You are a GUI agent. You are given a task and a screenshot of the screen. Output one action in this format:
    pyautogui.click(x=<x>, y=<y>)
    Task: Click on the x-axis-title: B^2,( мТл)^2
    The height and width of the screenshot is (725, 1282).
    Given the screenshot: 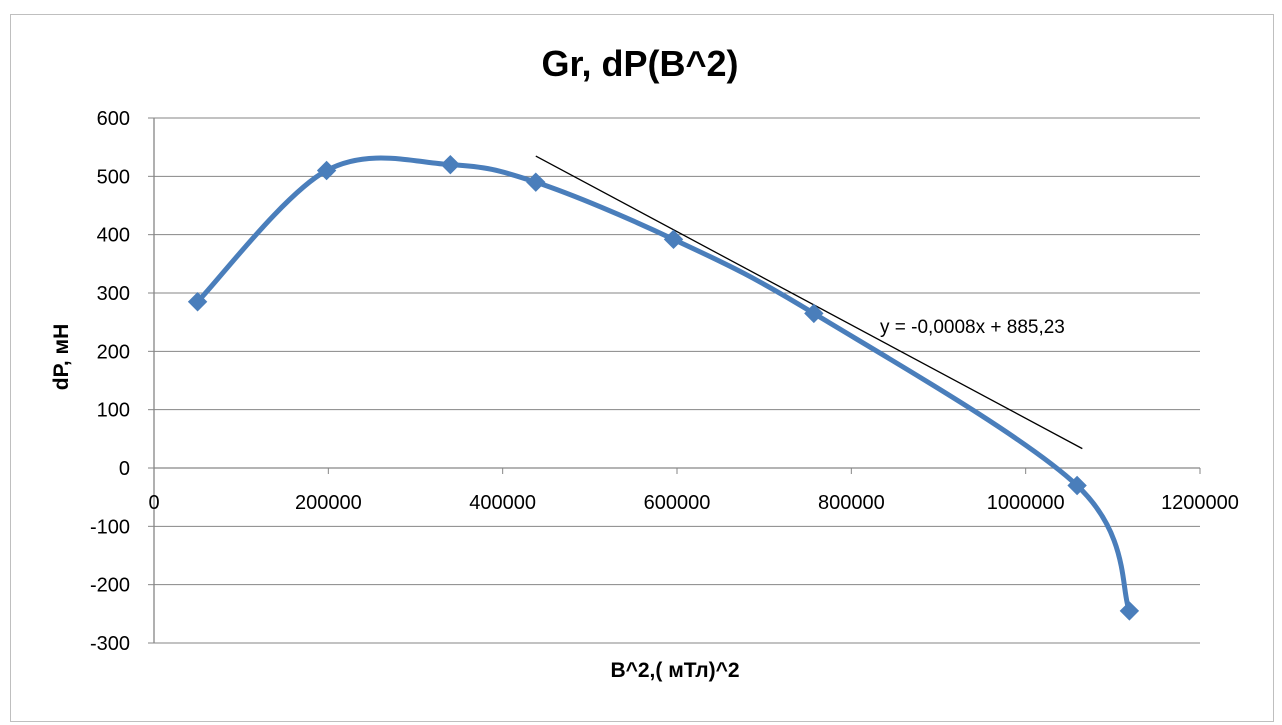 What is the action you would take?
    pyautogui.click(x=674, y=670)
    